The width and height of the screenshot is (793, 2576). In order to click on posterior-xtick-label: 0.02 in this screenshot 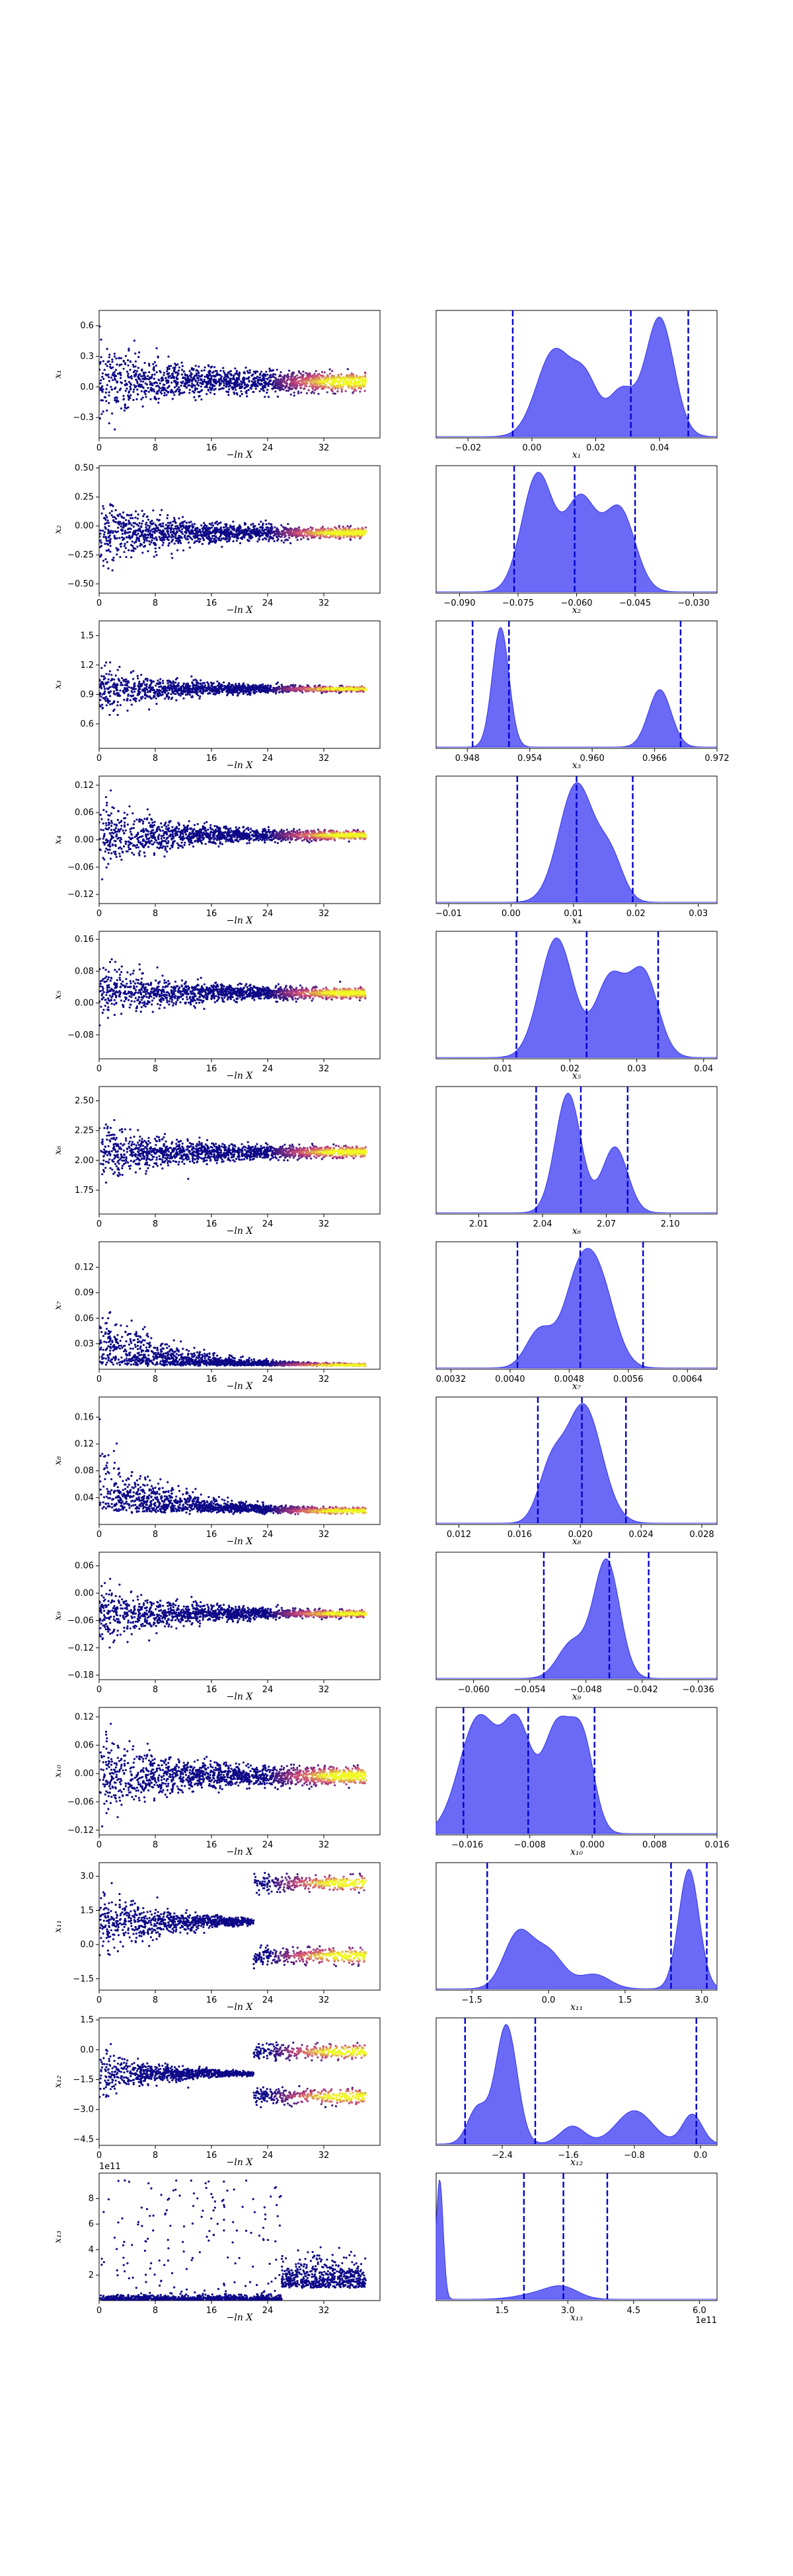, I will do `click(596, 448)`.